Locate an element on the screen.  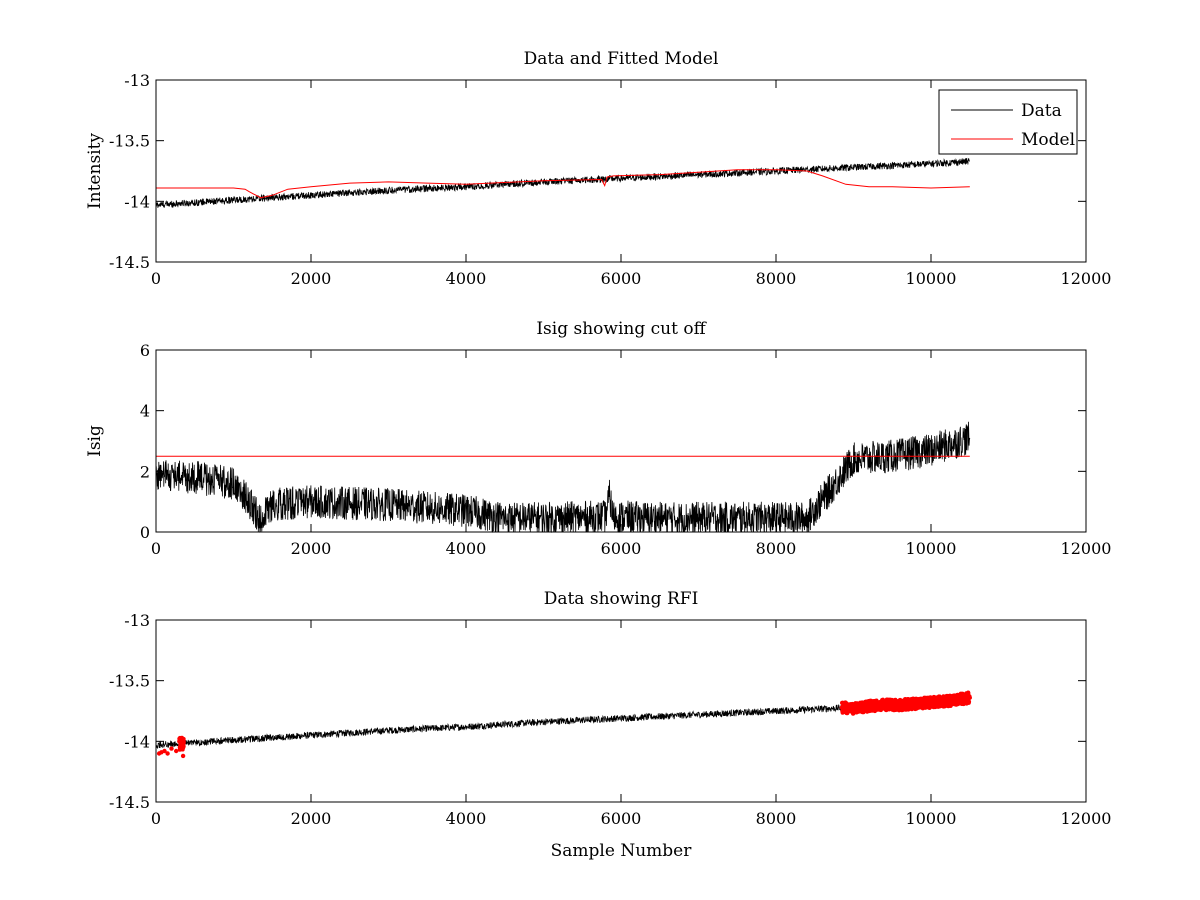
chart-title: Data and Fitted Model is located at coordinates (621, 59).